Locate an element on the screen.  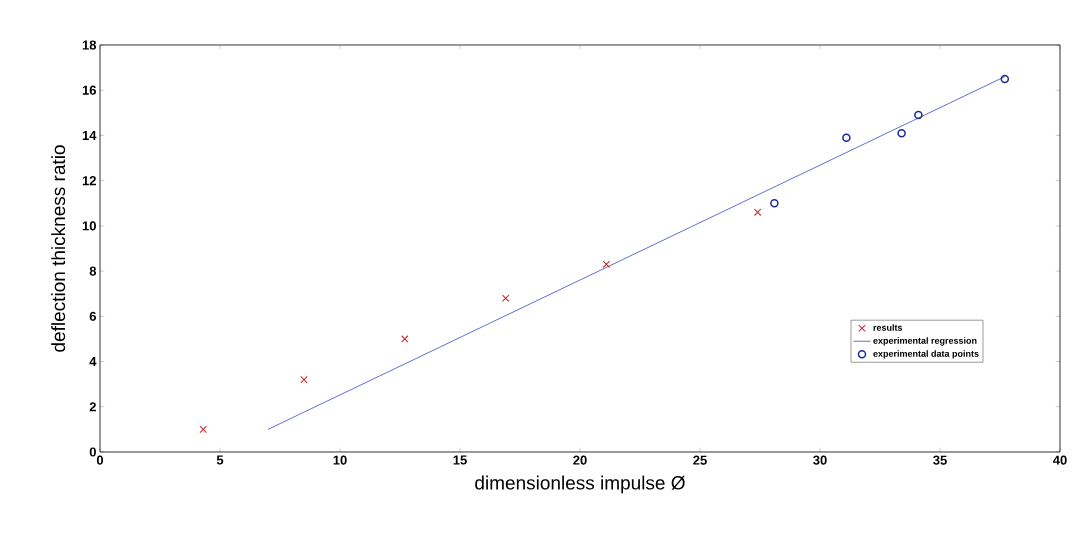
y-tick-label: 6 is located at coordinates (92, 316).